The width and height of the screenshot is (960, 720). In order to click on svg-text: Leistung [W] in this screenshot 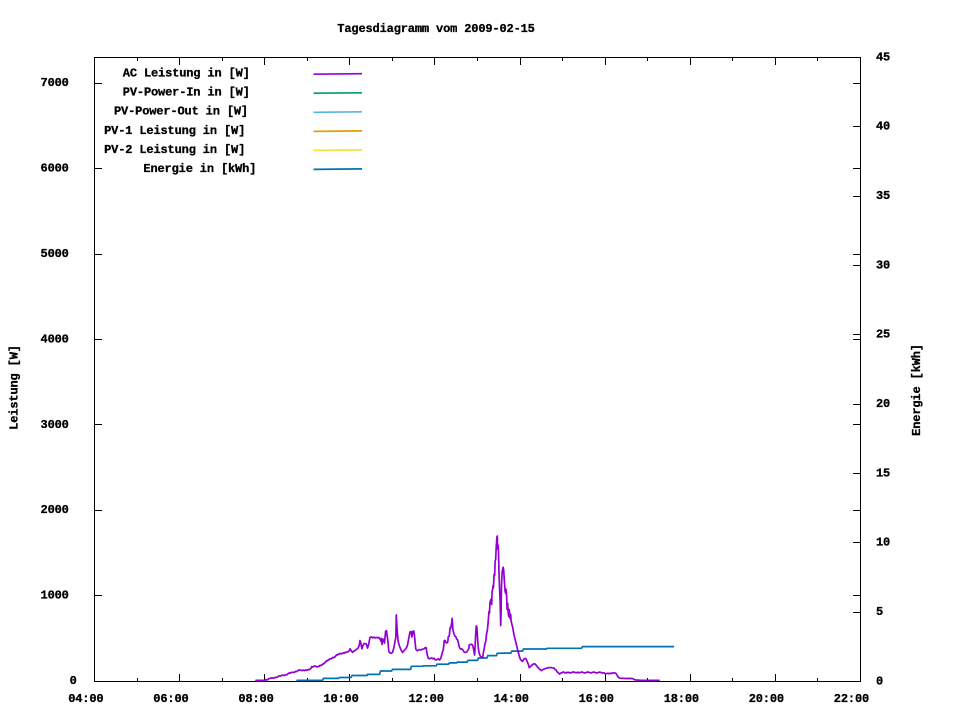, I will do `click(15, 387)`.